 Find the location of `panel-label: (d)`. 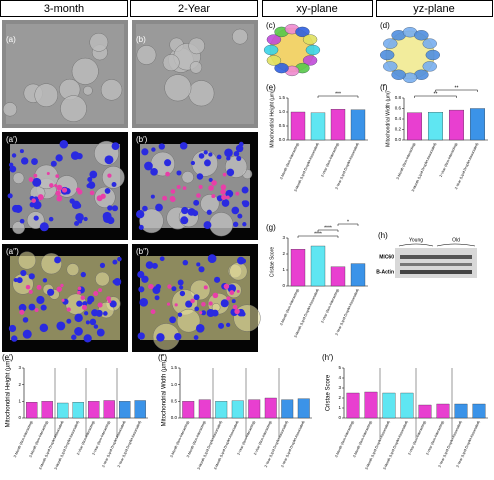

panel-label: (d) is located at coordinates (385, 25).